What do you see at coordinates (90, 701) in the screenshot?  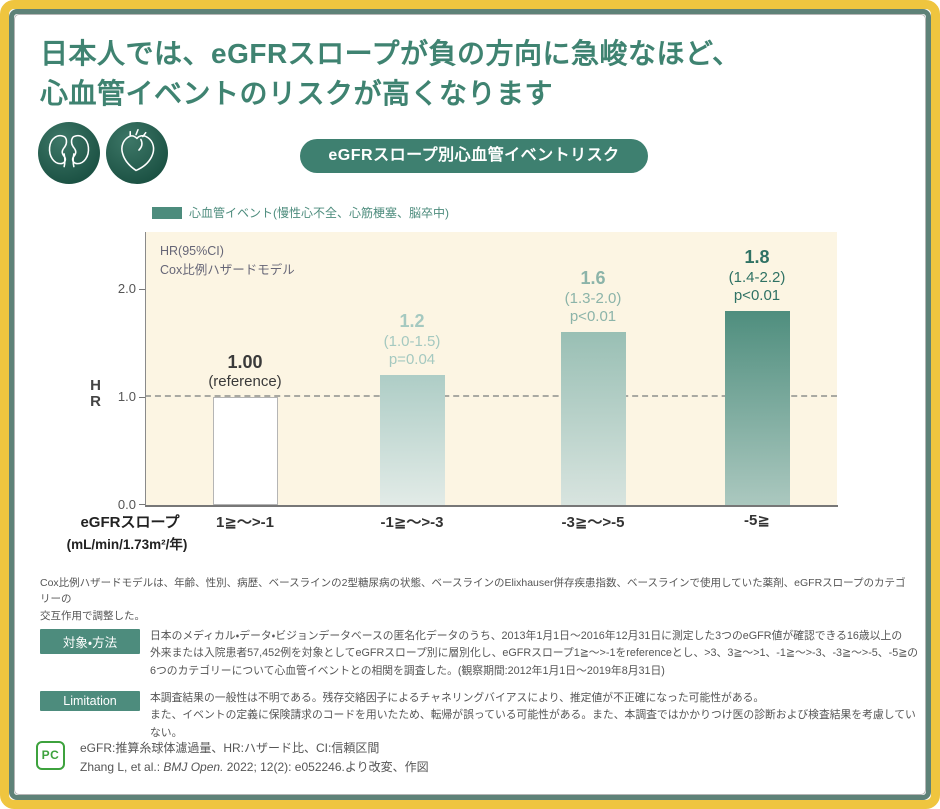 I see `limitation-badge: Limitation` at bounding box center [90, 701].